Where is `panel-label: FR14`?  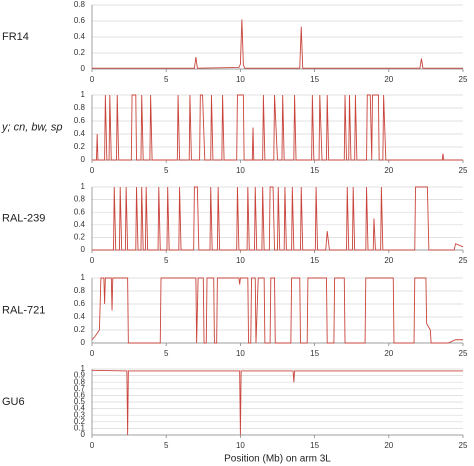
panel-label: FR14 is located at coordinates (15, 37).